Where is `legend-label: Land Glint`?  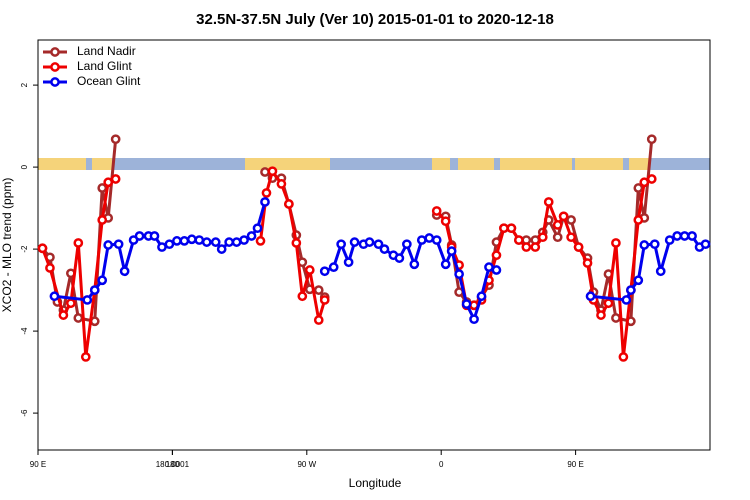
legend-label: Land Glint is located at coordinates (104, 66).